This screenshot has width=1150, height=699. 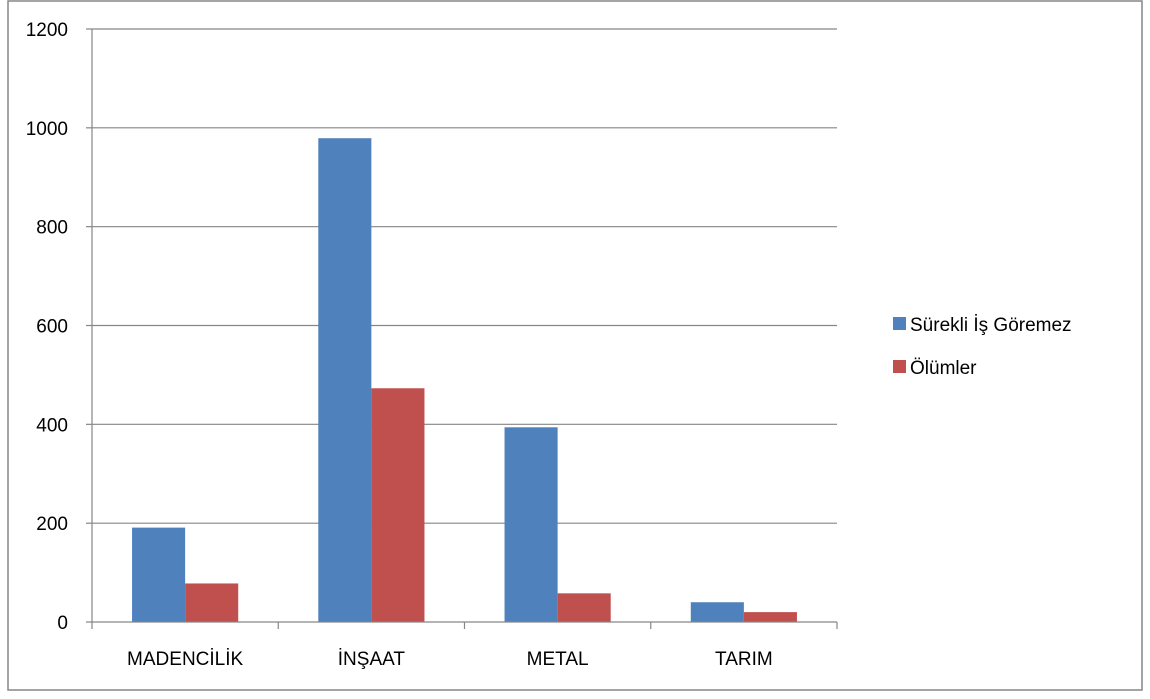 What do you see at coordinates (991, 325) in the screenshot?
I see `legend-label-surekli-is-goremez: Sürekli İş Göremez` at bounding box center [991, 325].